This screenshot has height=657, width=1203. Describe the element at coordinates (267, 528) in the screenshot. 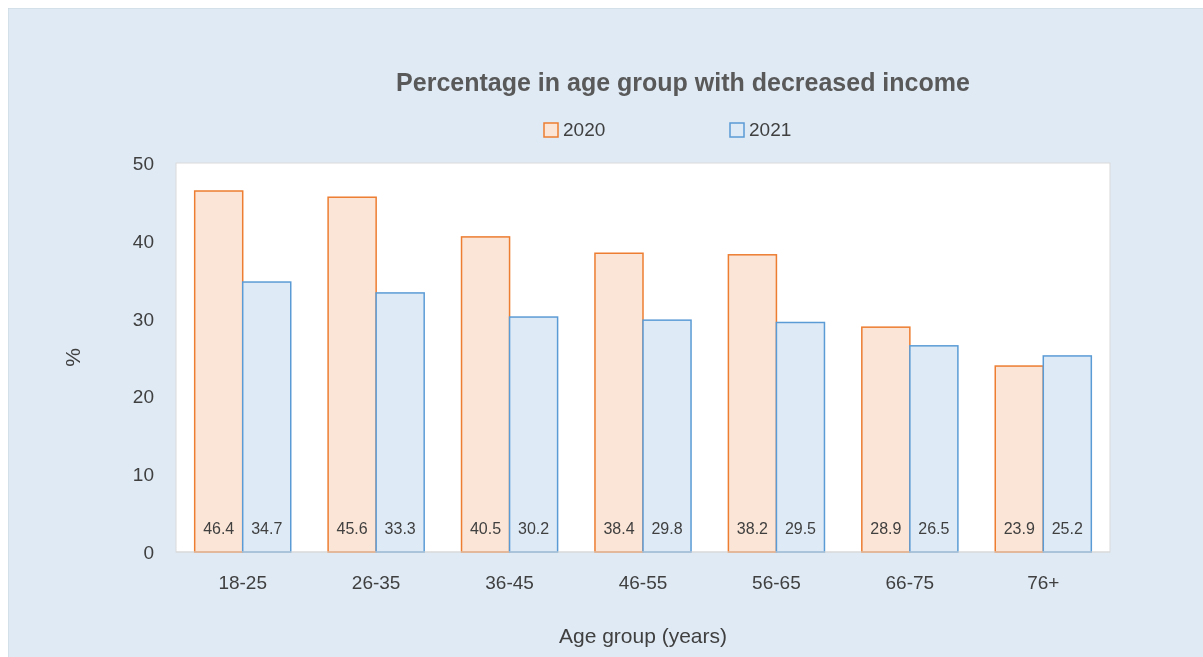

I see `data-label: 34.7` at that location.